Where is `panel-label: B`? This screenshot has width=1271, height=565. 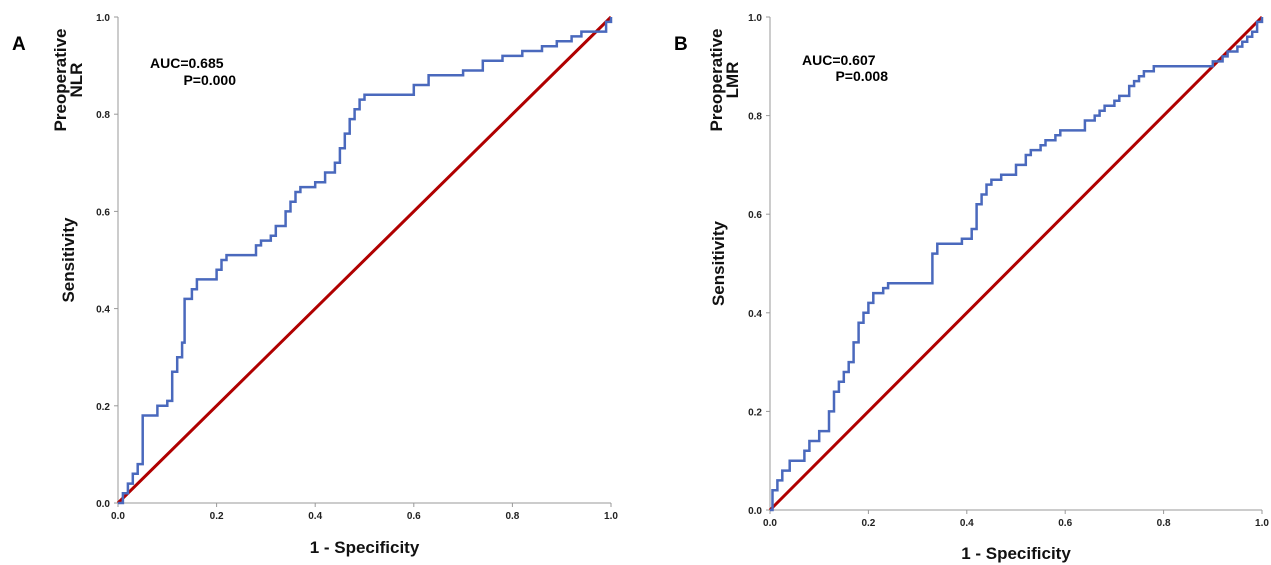 panel-label: B is located at coordinates (681, 44).